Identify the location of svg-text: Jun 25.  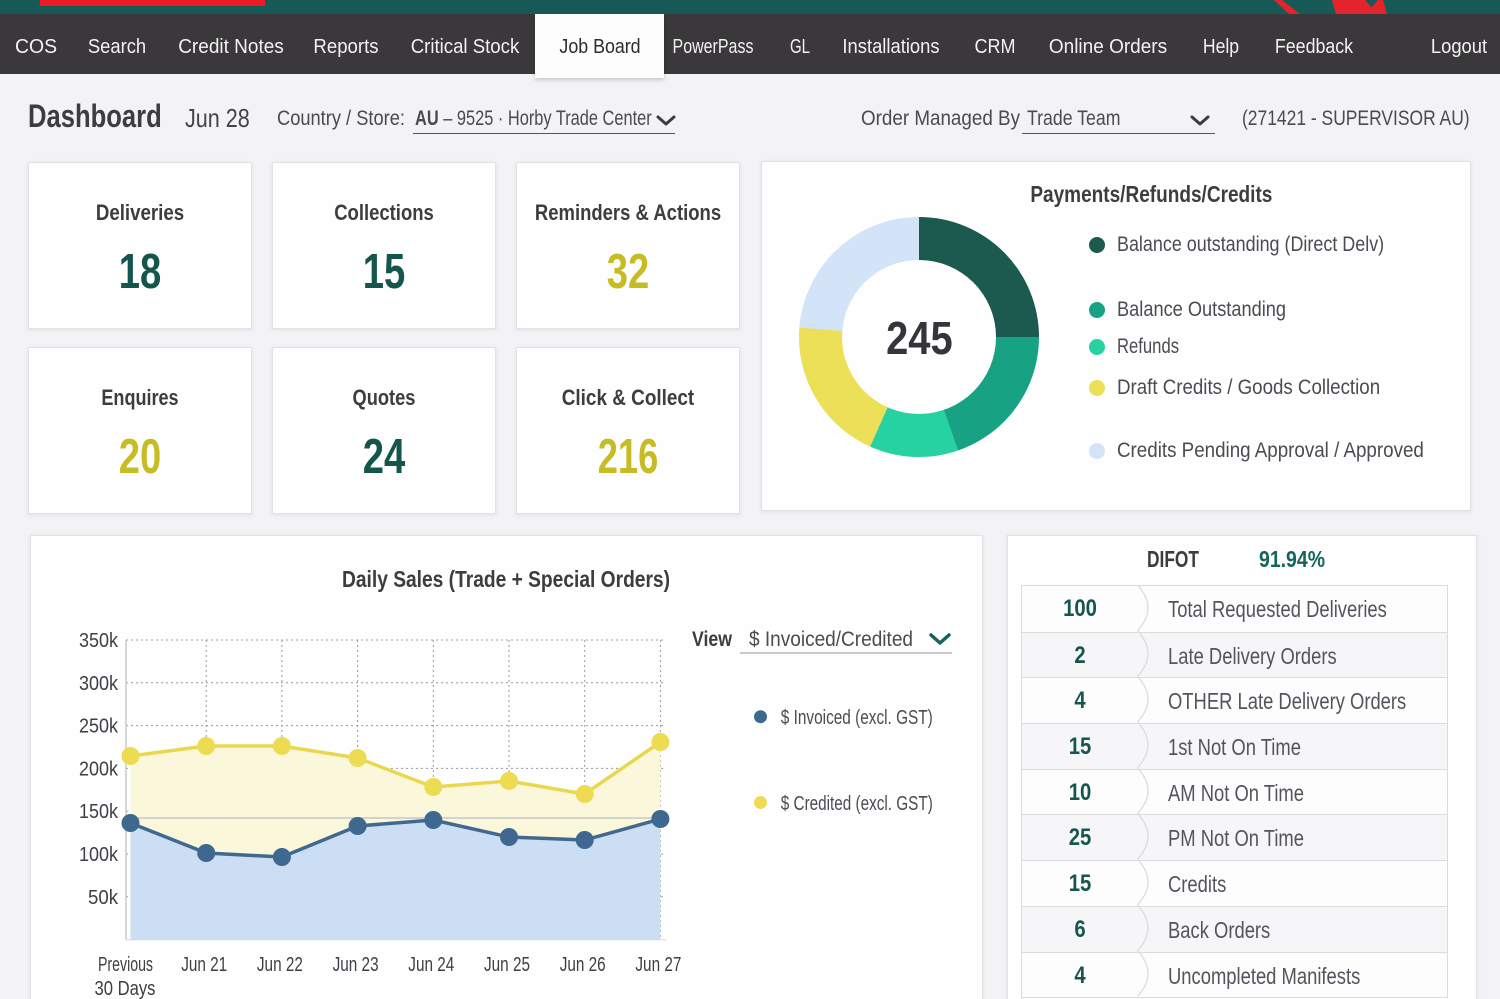
(507, 965).